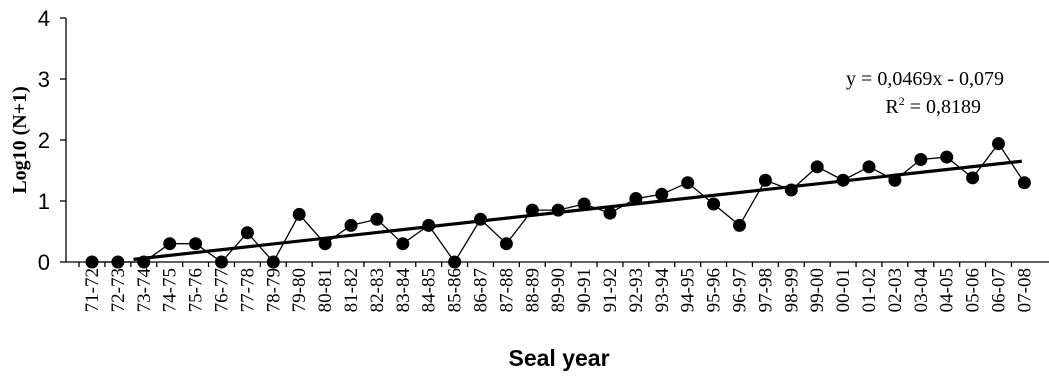 The height and width of the screenshot is (376, 1049). What do you see at coordinates (44, 262) in the screenshot?
I see `y-tick-label: 0` at bounding box center [44, 262].